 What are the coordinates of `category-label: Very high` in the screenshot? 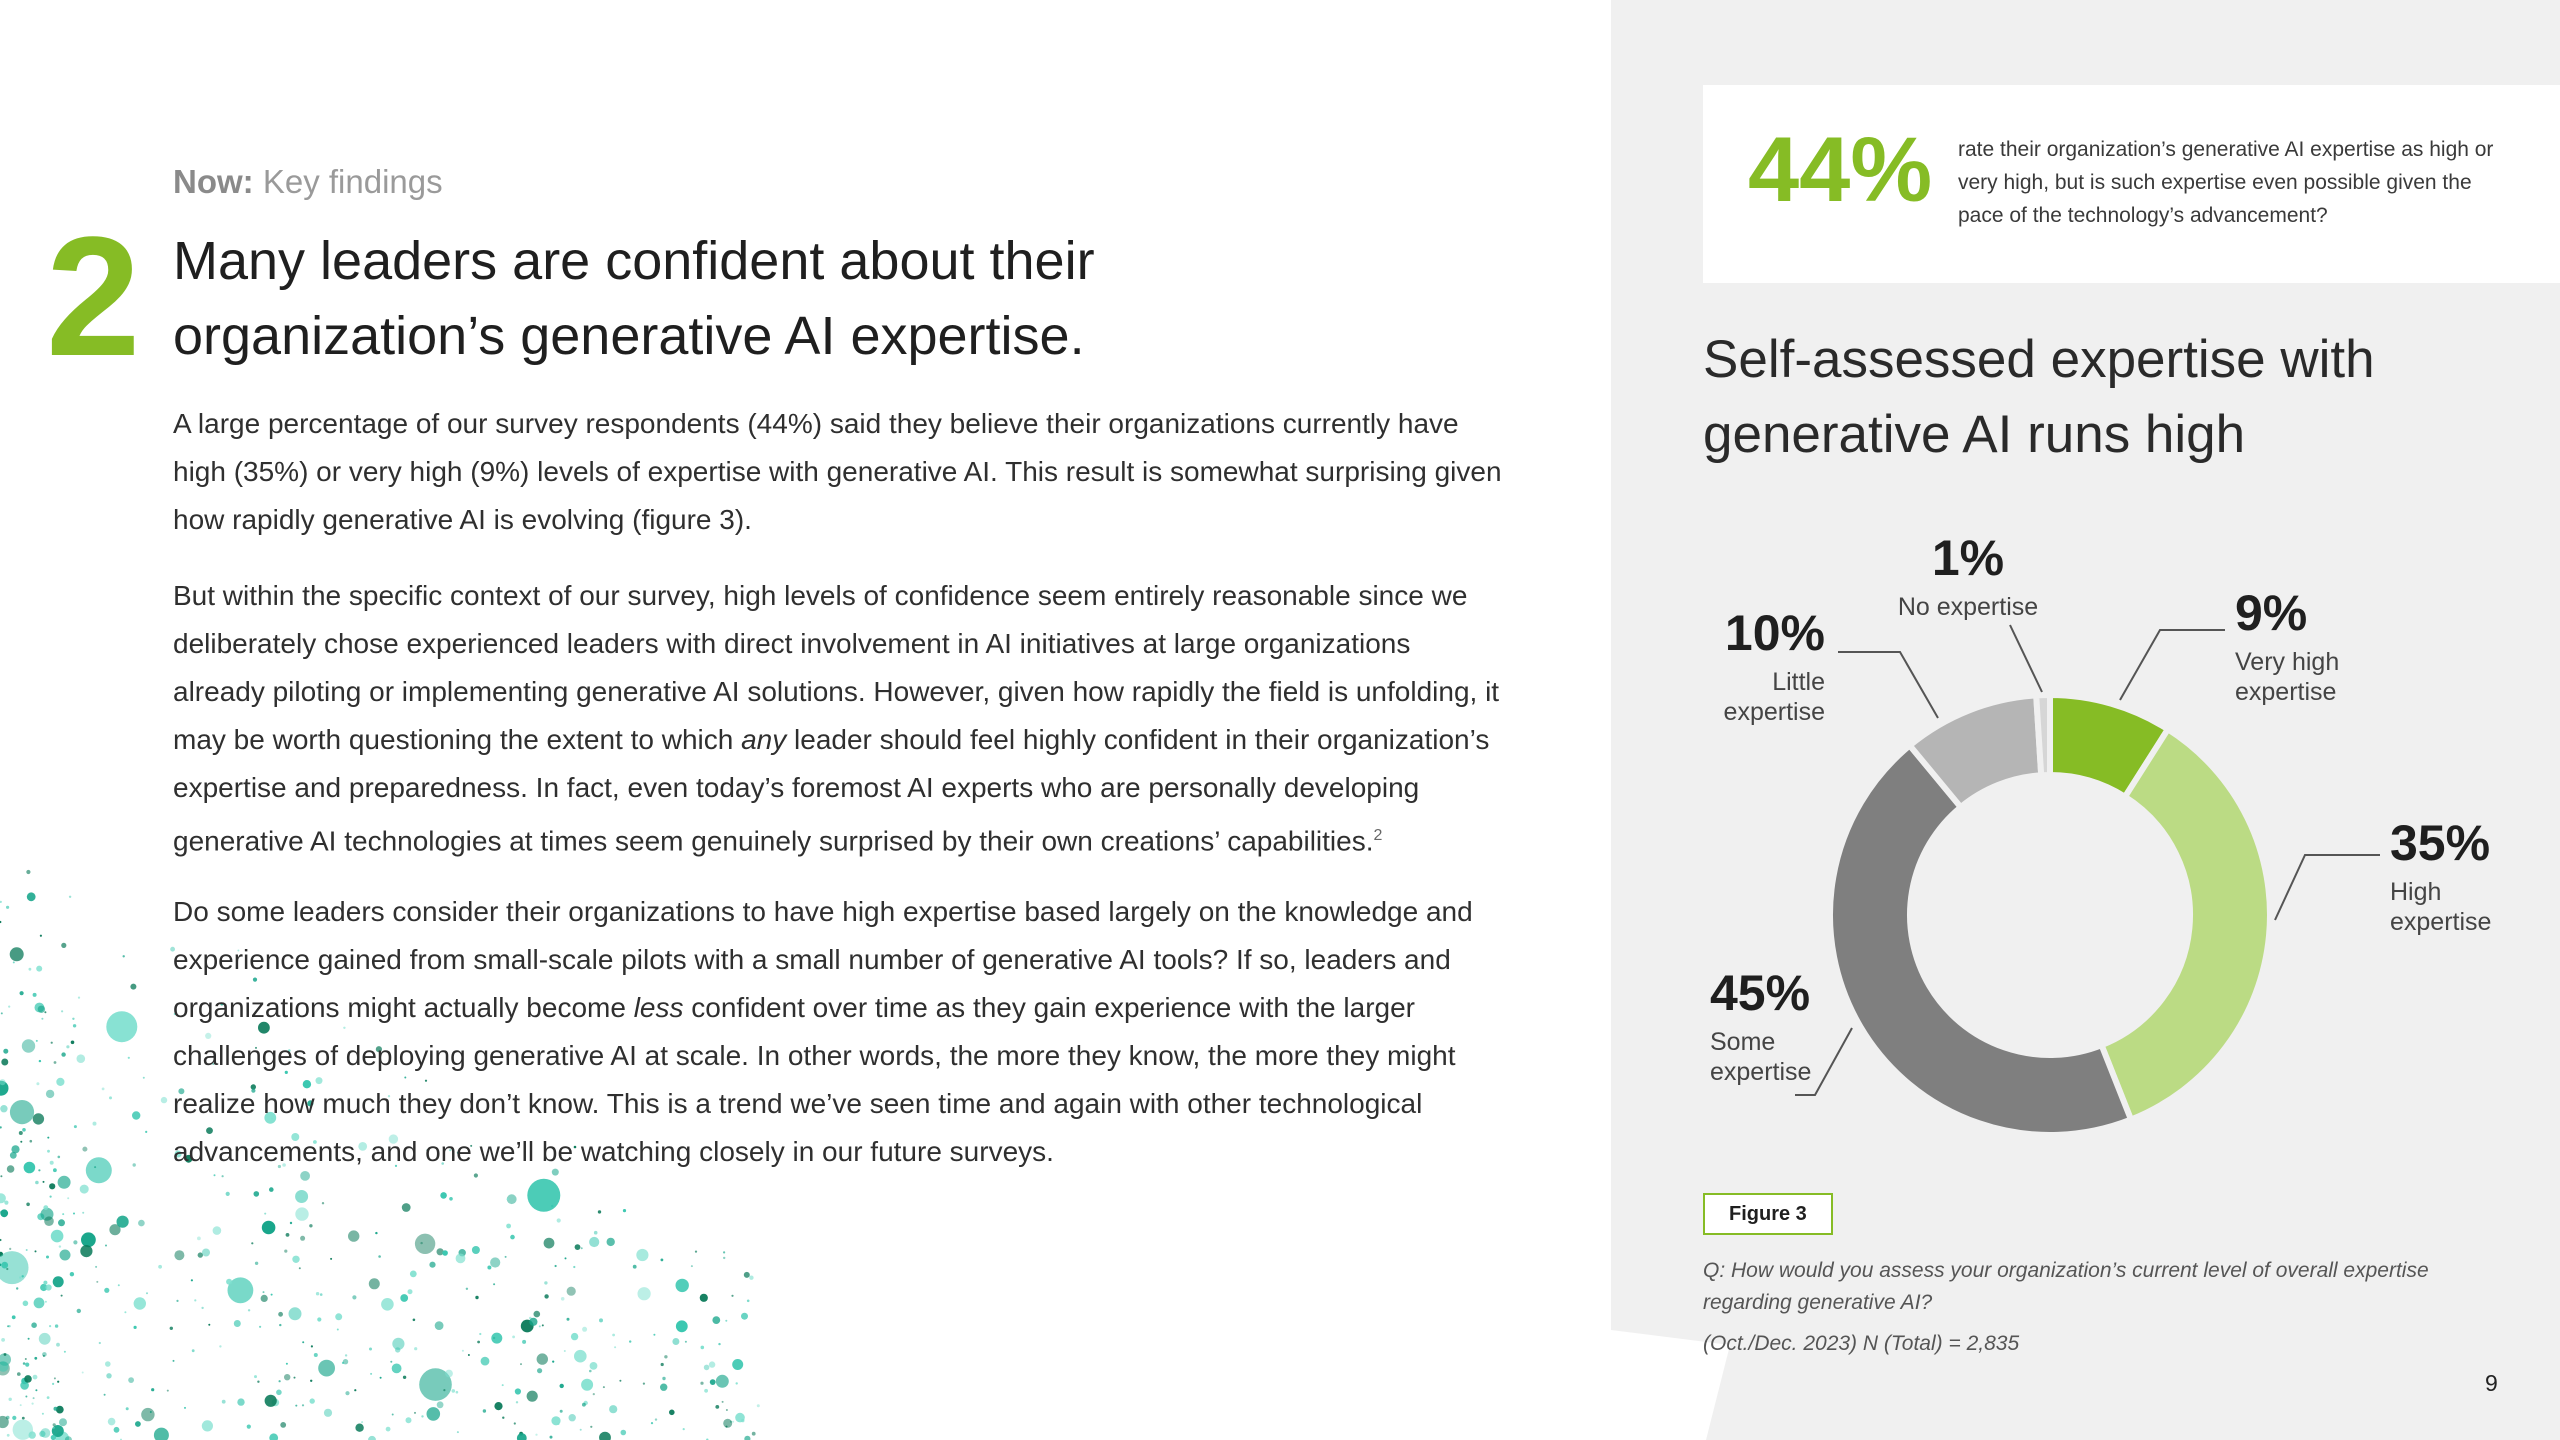 It's located at (2287, 662).